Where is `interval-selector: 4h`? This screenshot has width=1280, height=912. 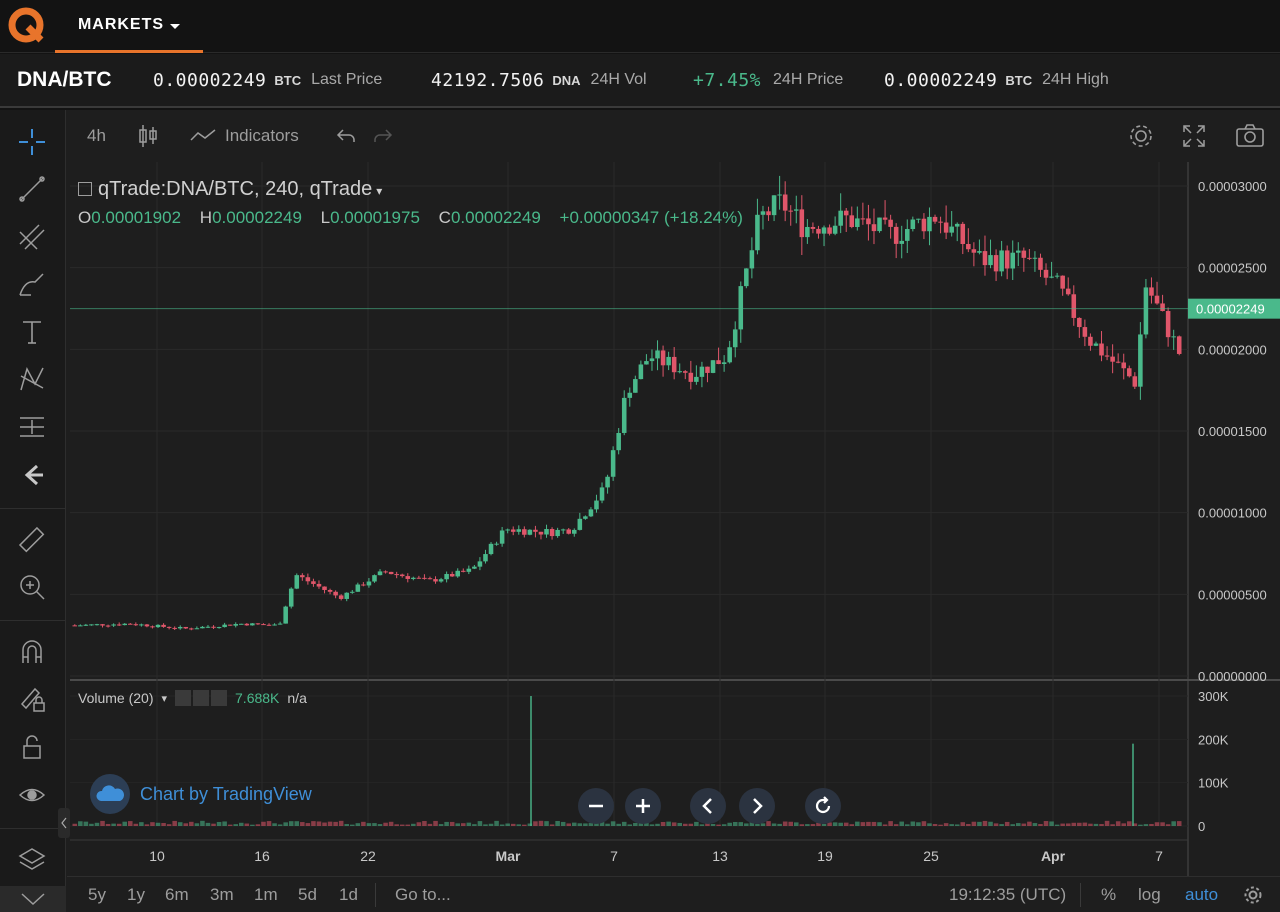 interval-selector: 4h is located at coordinates (96, 135).